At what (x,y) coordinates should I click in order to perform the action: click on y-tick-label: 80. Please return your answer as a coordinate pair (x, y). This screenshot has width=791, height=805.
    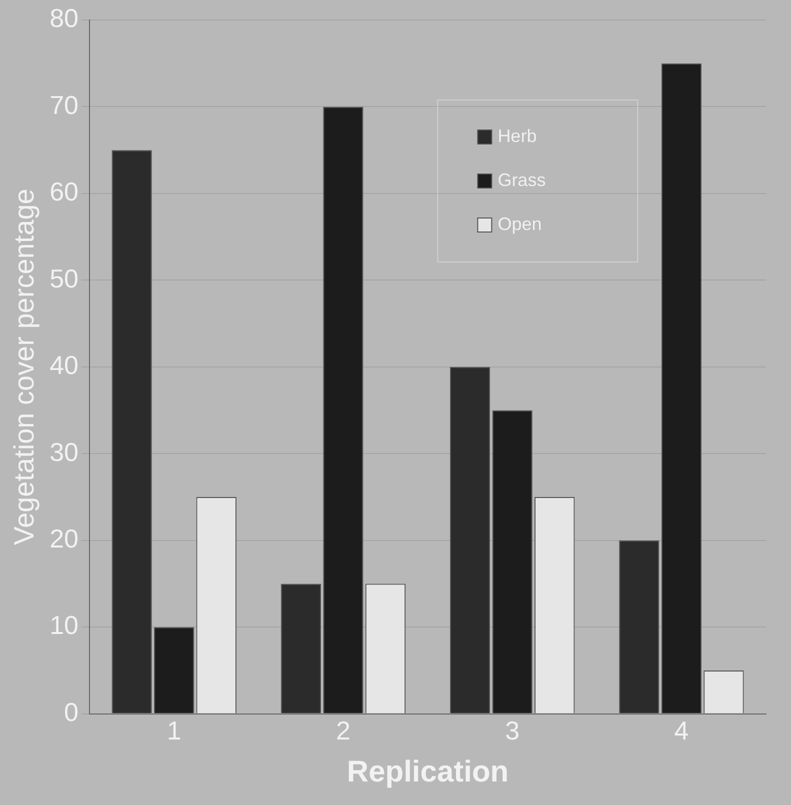
    Looking at the image, I should click on (64, 18).